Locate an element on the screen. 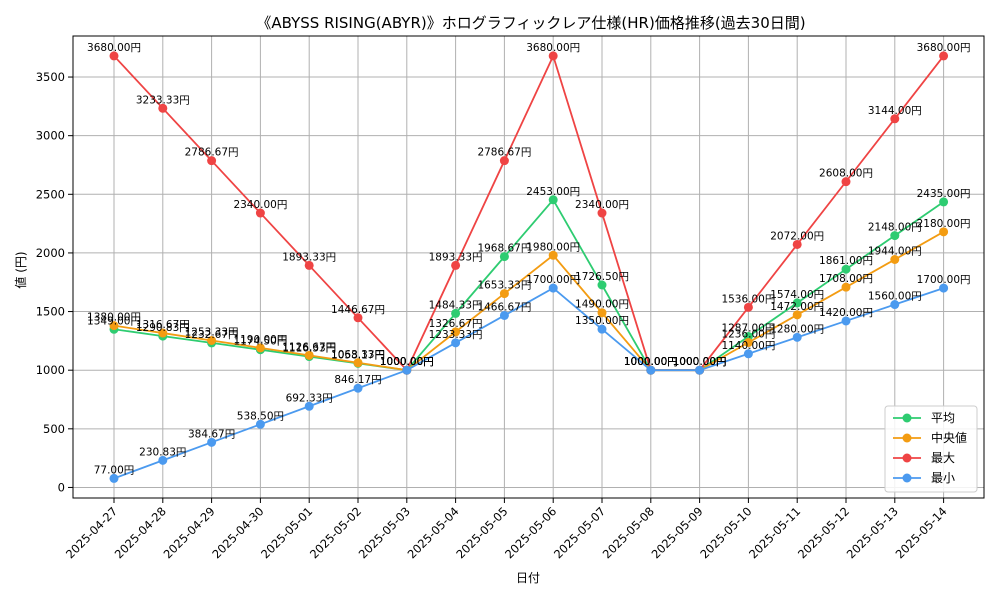 This screenshot has width=1000, height=600. data-label: 2608.00円 is located at coordinates (846, 174).